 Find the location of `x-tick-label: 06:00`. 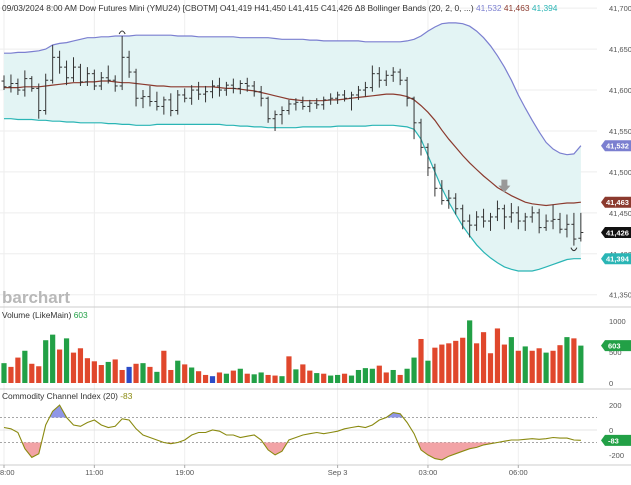

x-tick-label: 06:00 is located at coordinates (518, 472).